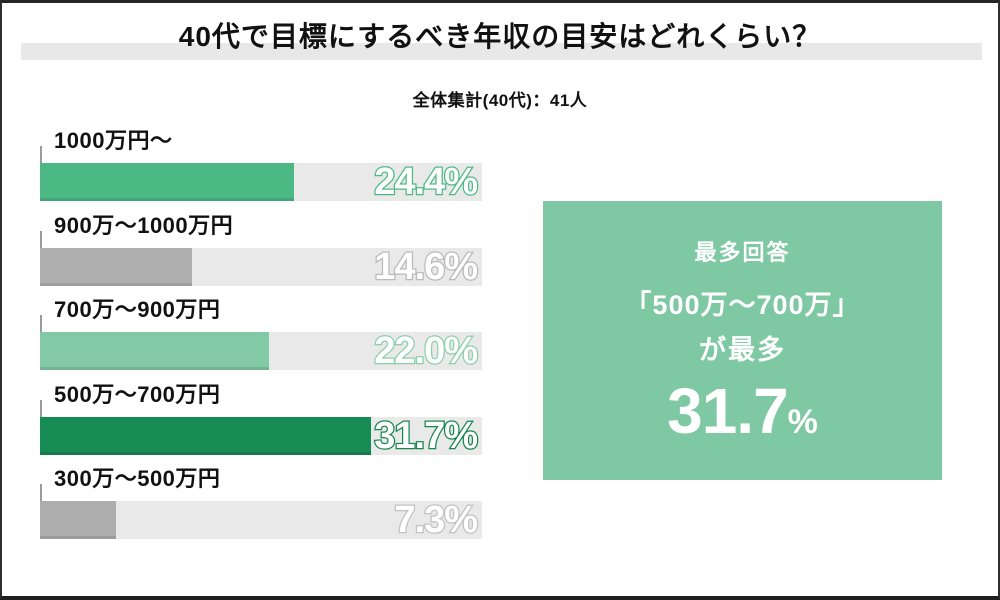  I want to click on category-label: 900万〜1000万円, so click(144, 225).